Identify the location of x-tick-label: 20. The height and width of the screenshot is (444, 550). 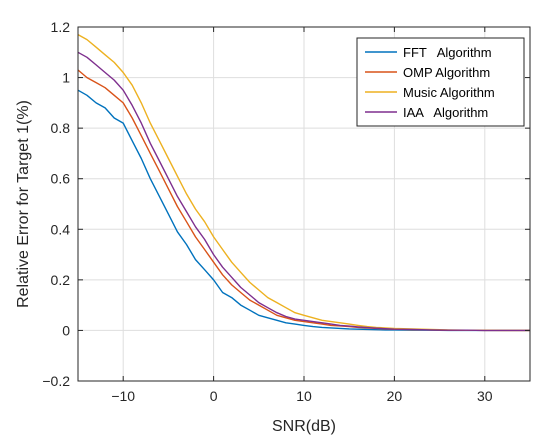
(395, 396).